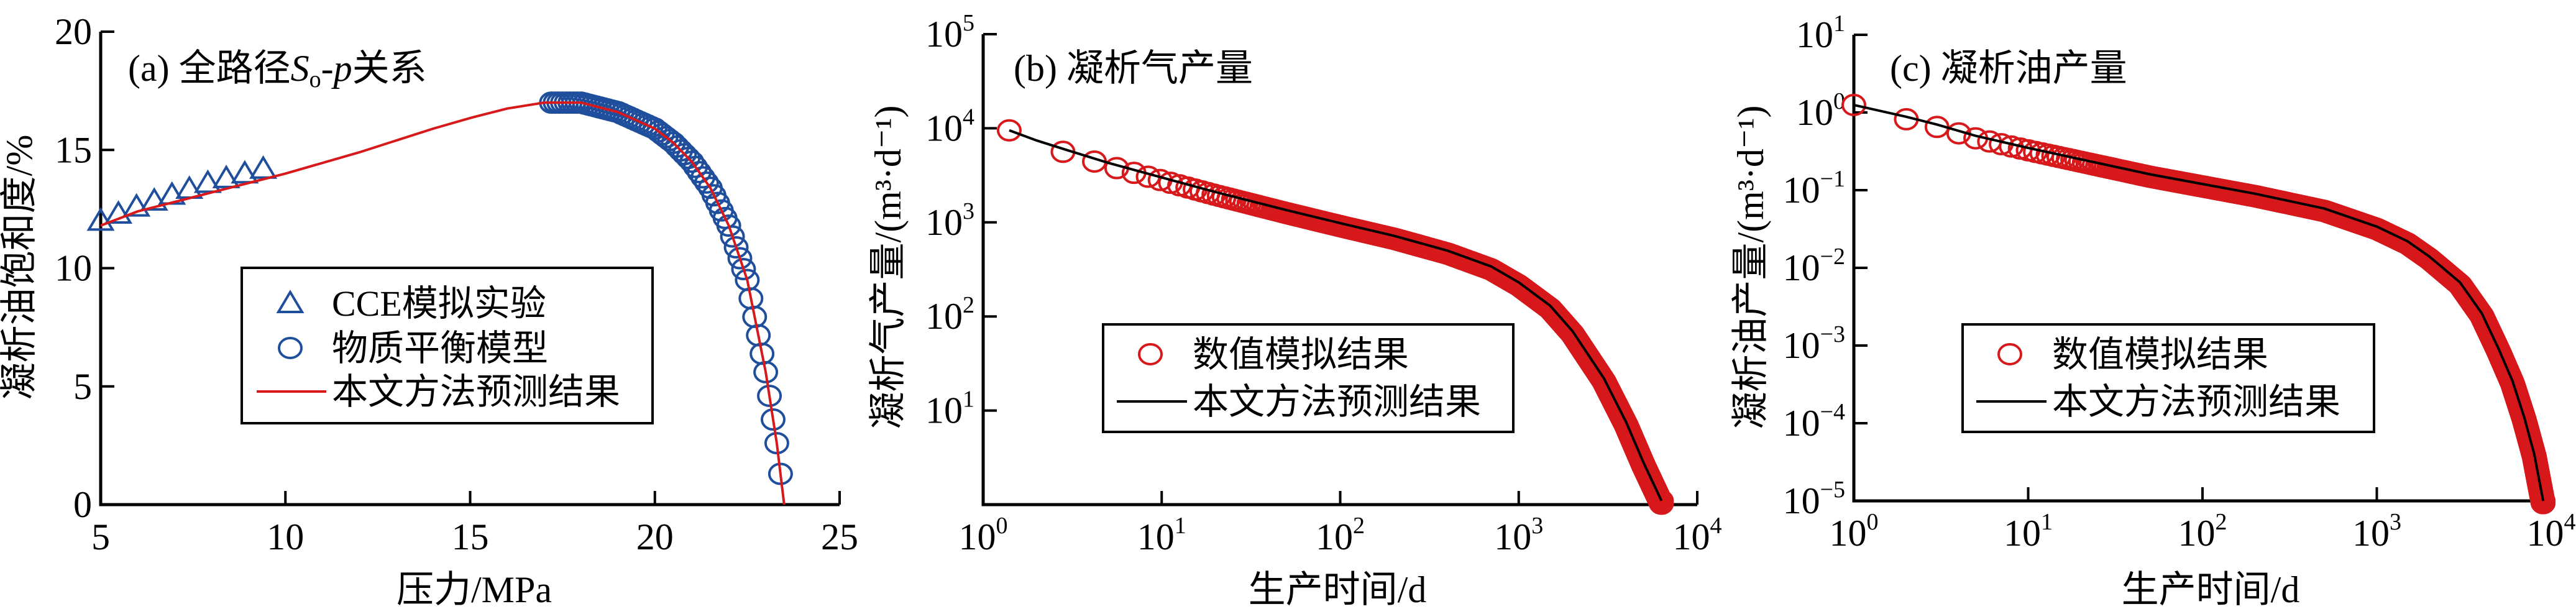 Image resolution: width=2576 pixels, height=614 pixels. I want to click on y-tick-label: 10³, so click(949, 220).